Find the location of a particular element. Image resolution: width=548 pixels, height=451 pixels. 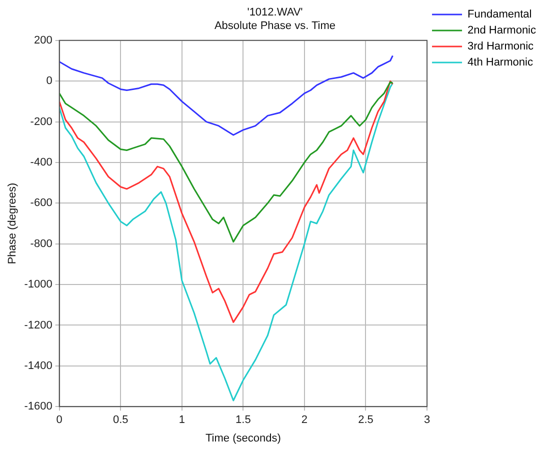

y-tick-label: -800 is located at coordinates (41, 244).